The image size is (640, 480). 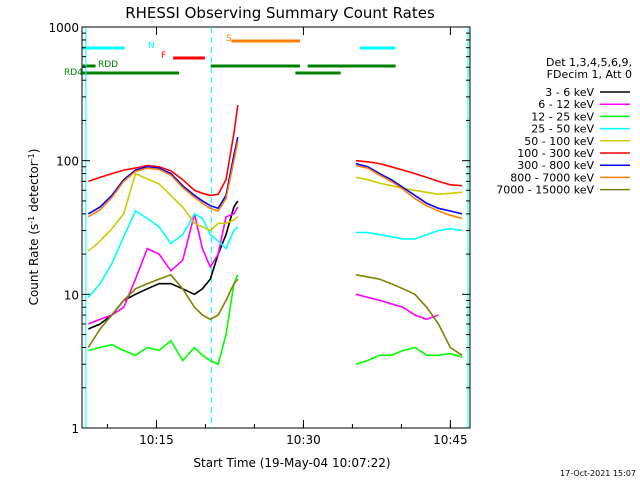 What do you see at coordinates (303, 440) in the screenshot?
I see `x-tick-label: 10:30` at bounding box center [303, 440].